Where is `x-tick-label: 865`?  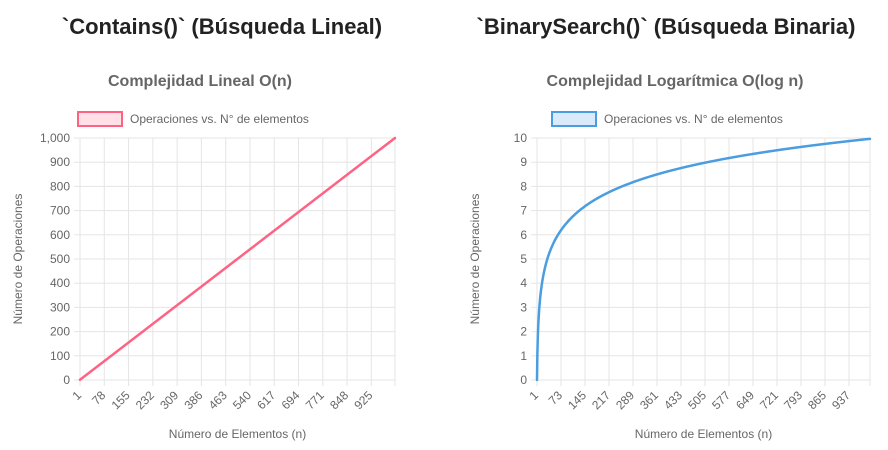 x-tick-label: 865 is located at coordinates (817, 400).